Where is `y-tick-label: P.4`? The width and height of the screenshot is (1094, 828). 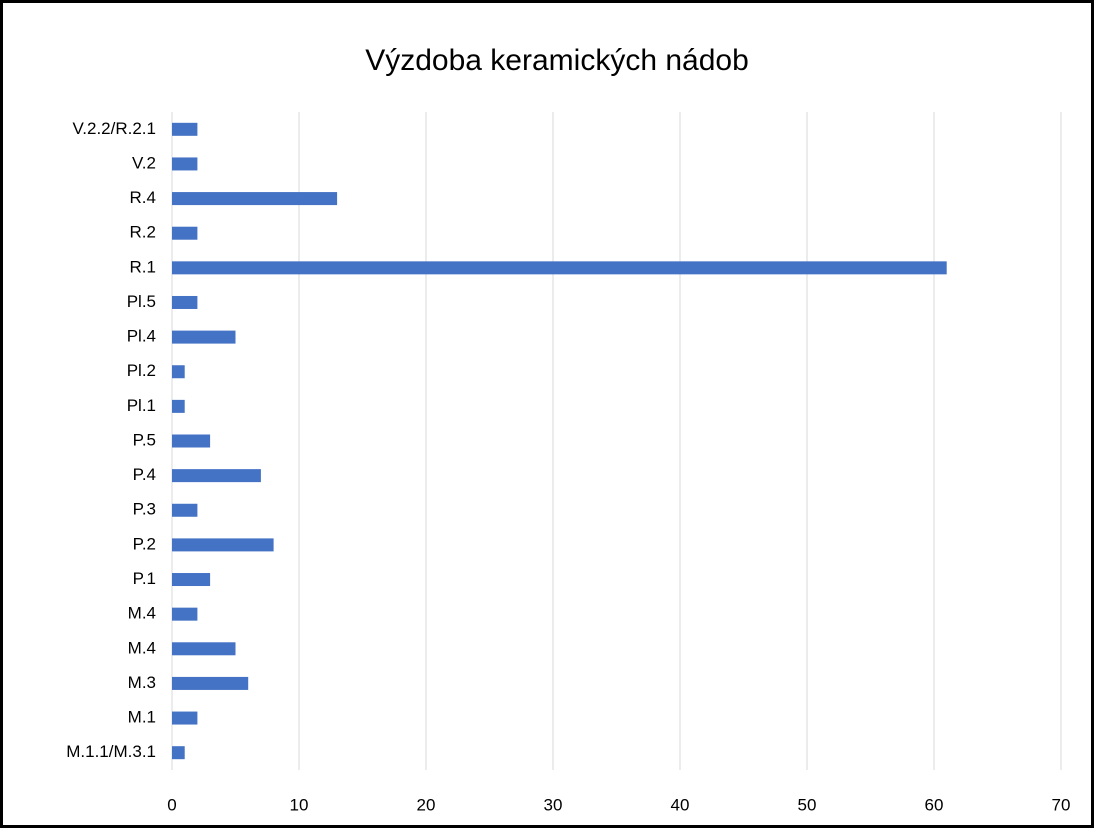
y-tick-label: P.4 is located at coordinates (144, 474).